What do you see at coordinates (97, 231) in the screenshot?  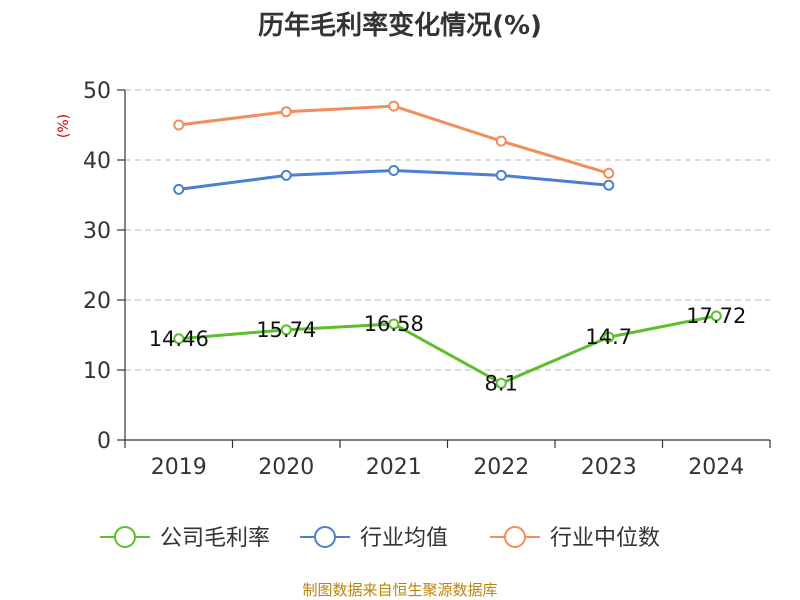 I see `y-tick-label: 30` at bounding box center [97, 231].